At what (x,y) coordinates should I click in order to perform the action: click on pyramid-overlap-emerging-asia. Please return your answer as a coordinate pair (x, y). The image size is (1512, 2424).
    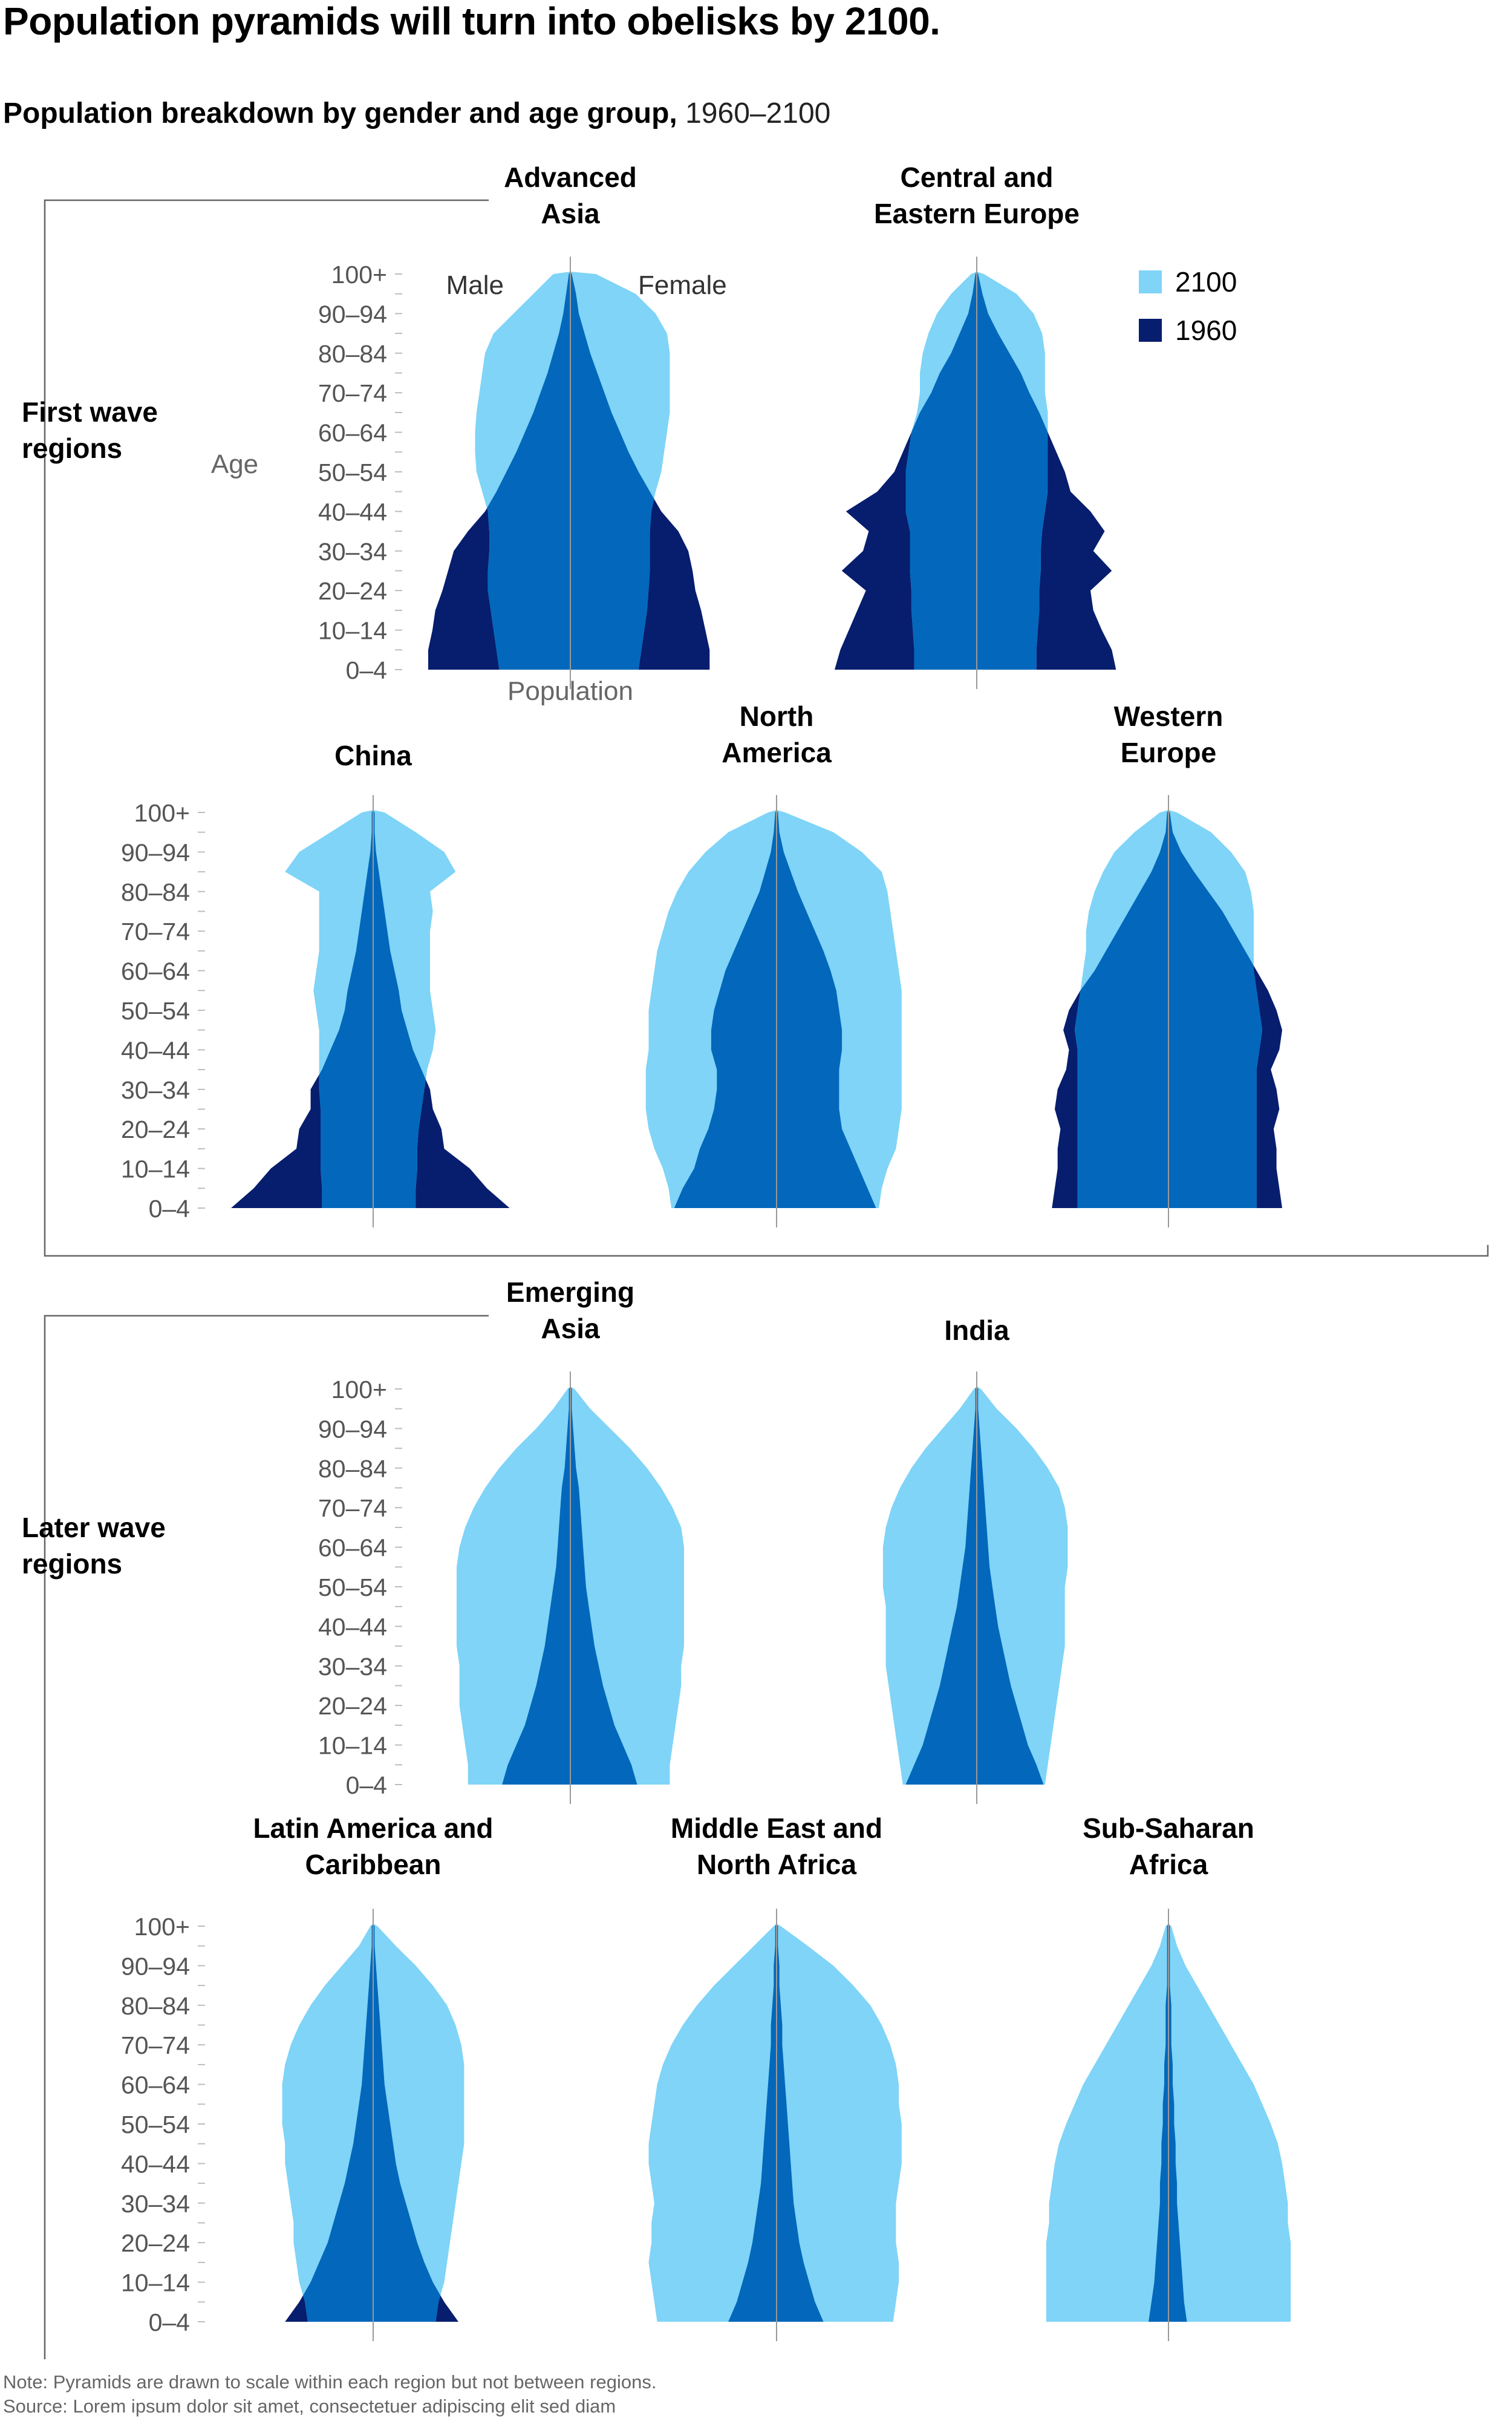
    Looking at the image, I should click on (569, 1586).